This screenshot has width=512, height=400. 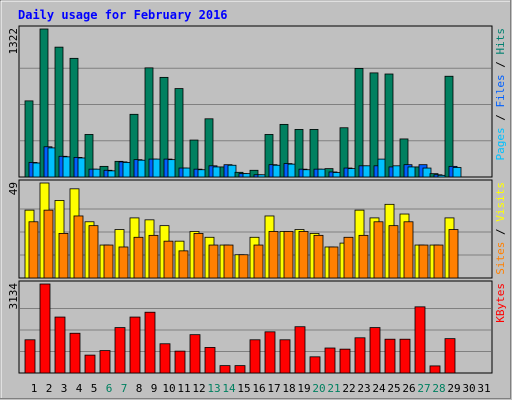 I want to click on legend-text: Hits, so click(x=500, y=41).